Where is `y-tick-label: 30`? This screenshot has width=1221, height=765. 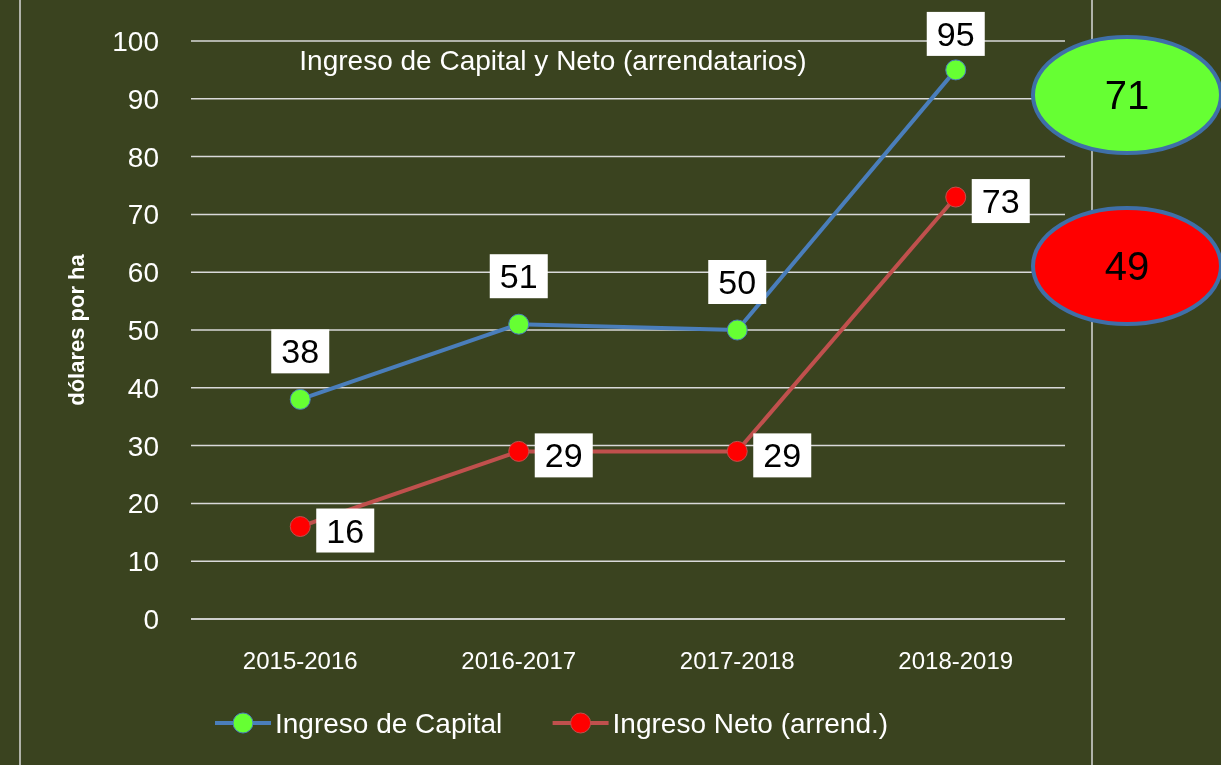 y-tick-label: 30 is located at coordinates (143, 446).